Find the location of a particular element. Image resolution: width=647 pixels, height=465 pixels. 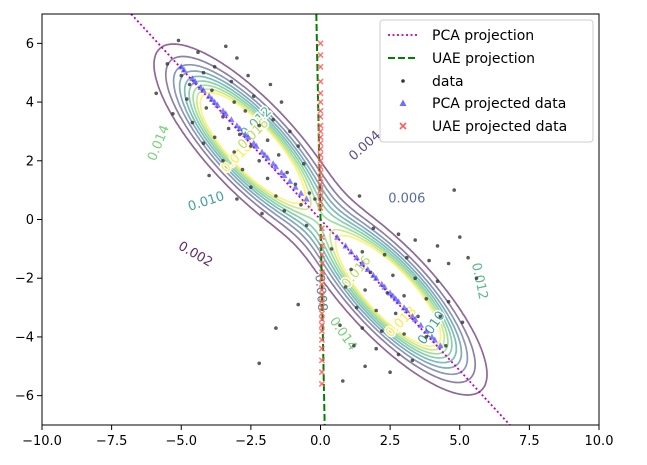

y-tick-label: 4 is located at coordinates (30, 103).